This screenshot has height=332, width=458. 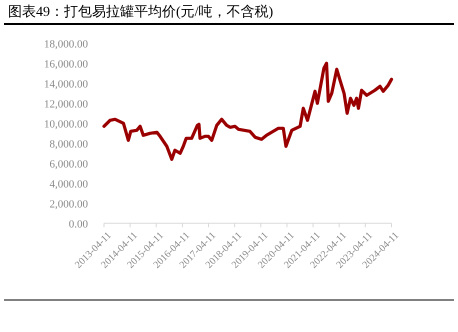 What do you see at coordinates (69, 164) in the screenshot?
I see `y-tick-label: 6,000.00` at bounding box center [69, 164].